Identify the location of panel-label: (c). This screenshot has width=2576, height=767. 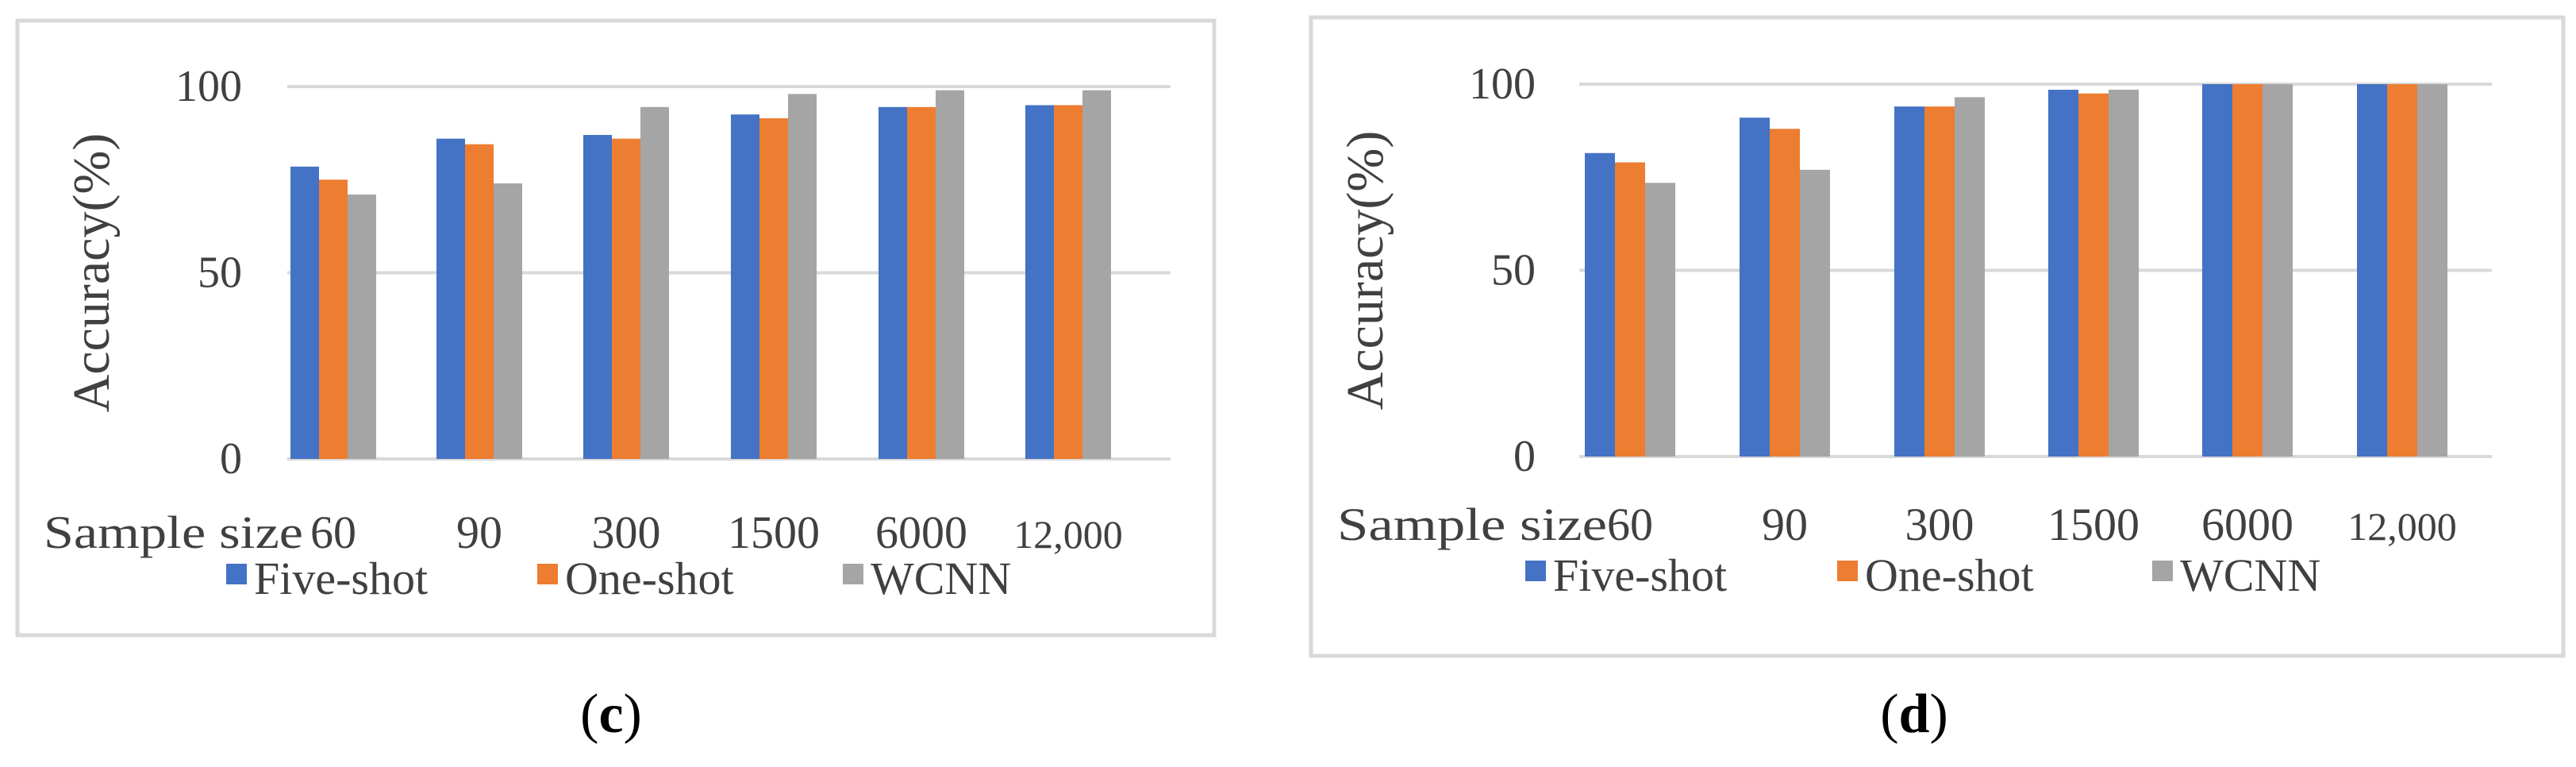
(611, 715).